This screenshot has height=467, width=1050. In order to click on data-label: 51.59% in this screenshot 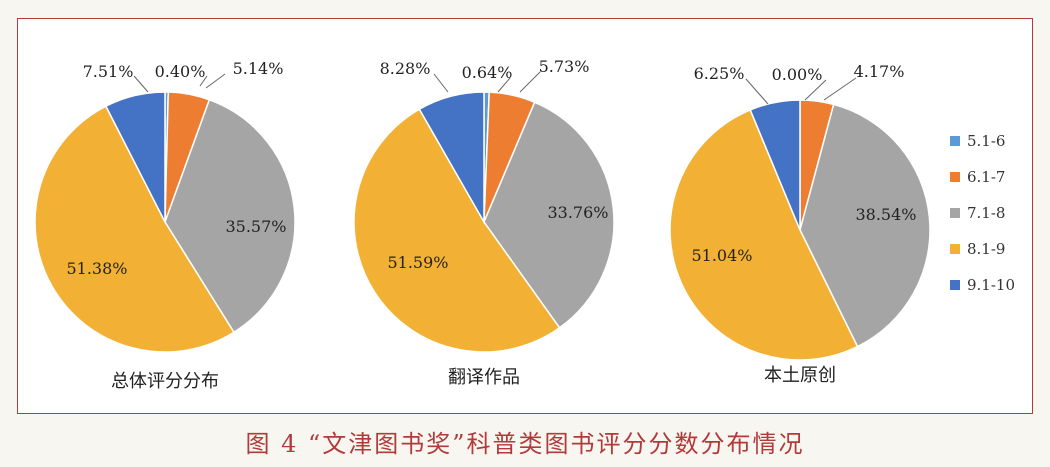, I will do `click(417, 262)`.